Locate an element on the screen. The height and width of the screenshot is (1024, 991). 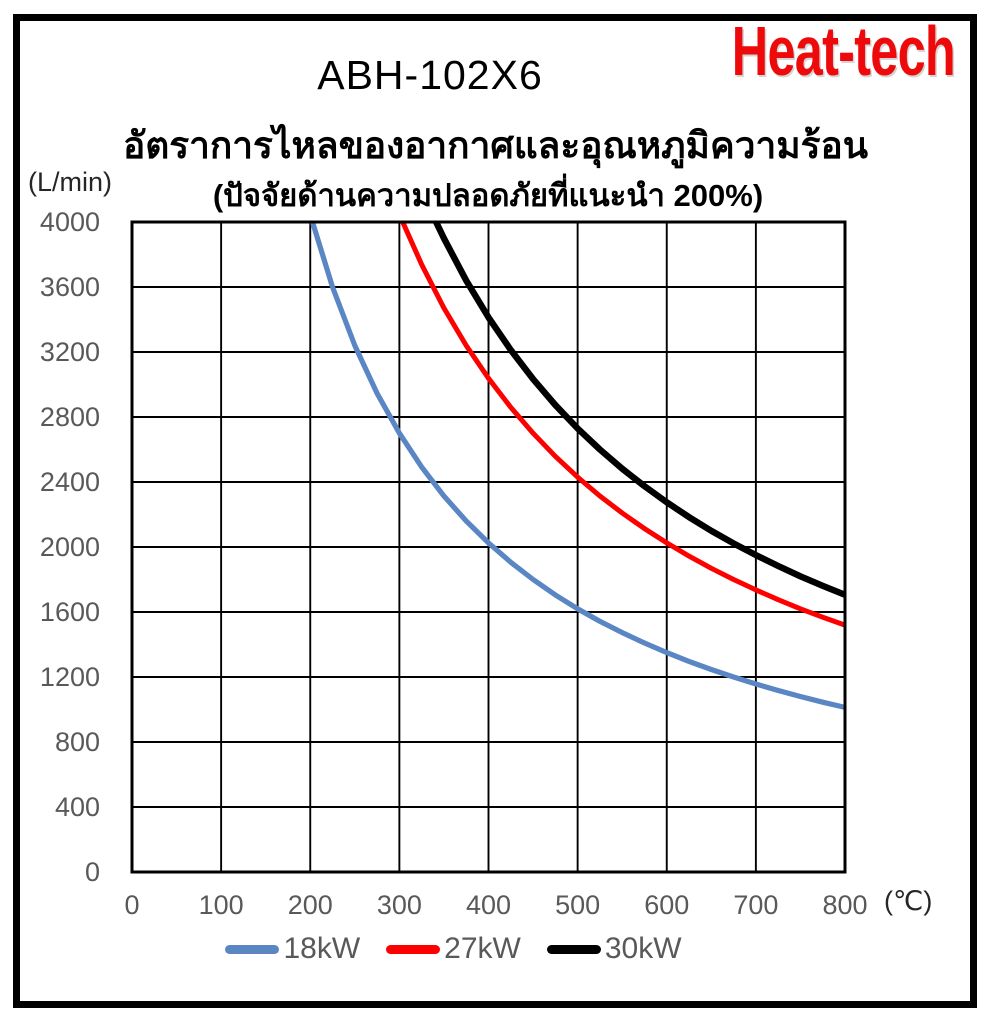
legend-swatch-30kW is located at coordinates (573, 949).